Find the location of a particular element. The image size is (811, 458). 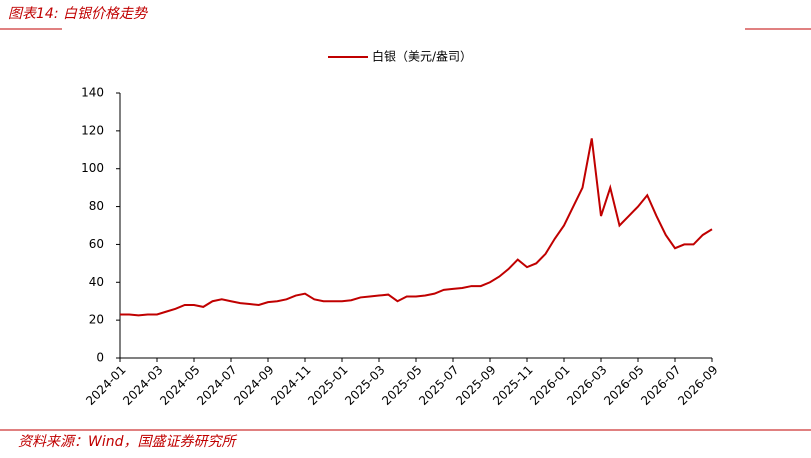

x-tick-label: 2026-05 is located at coordinates (623, 385).